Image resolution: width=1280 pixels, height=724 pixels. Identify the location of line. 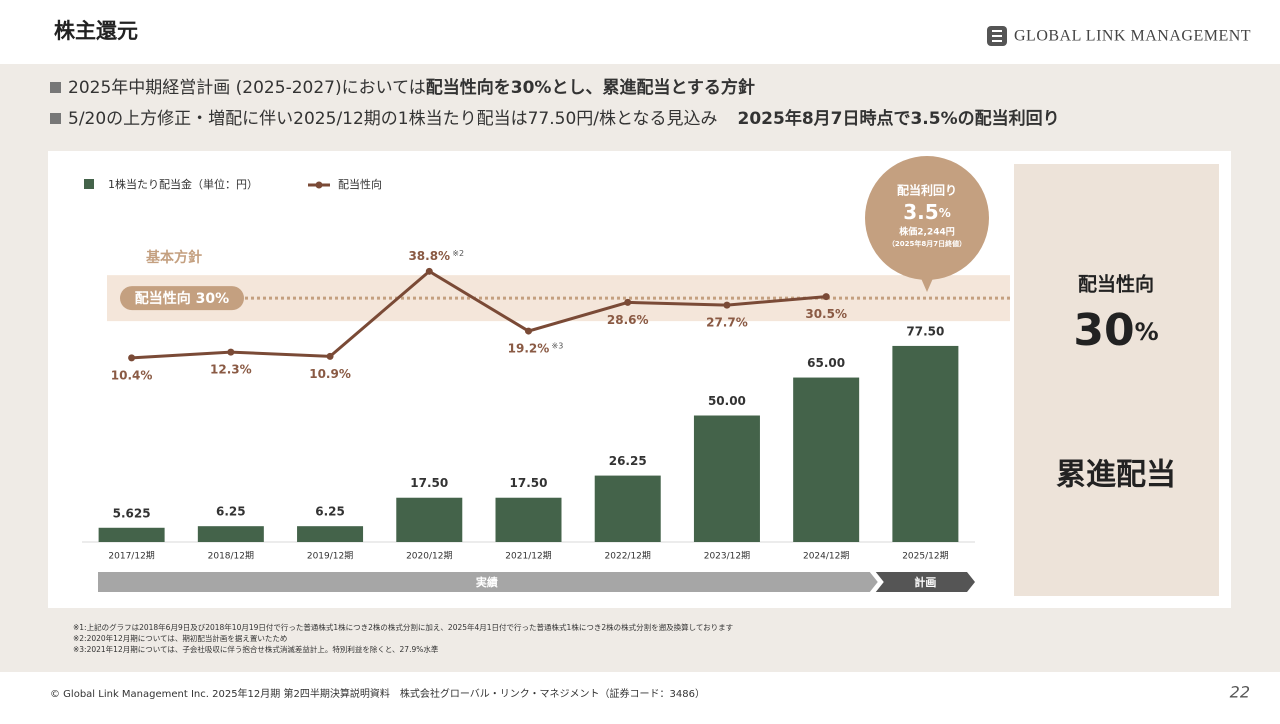
(479, 314).